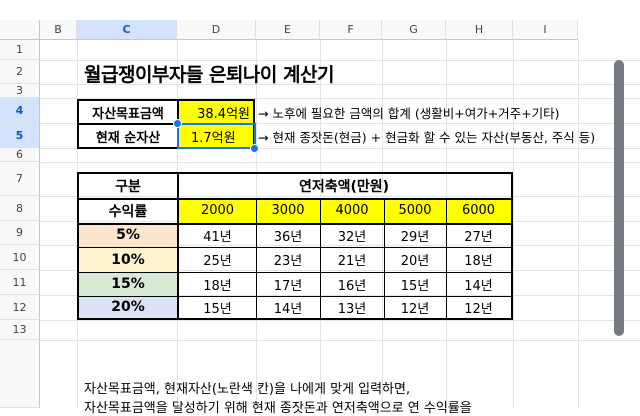  Describe the element at coordinates (20, 330) in the screenshot. I see `row-header-13: 13` at that location.